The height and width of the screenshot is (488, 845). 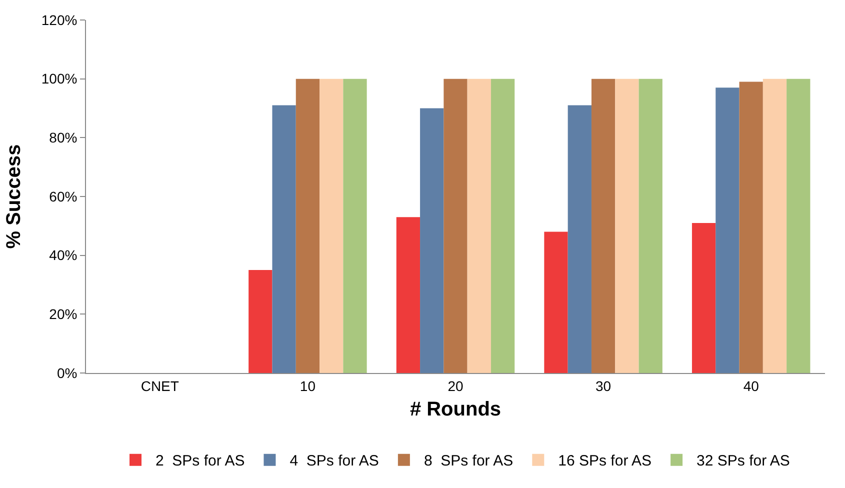 I want to click on x-tick-label: 20, so click(x=456, y=386).